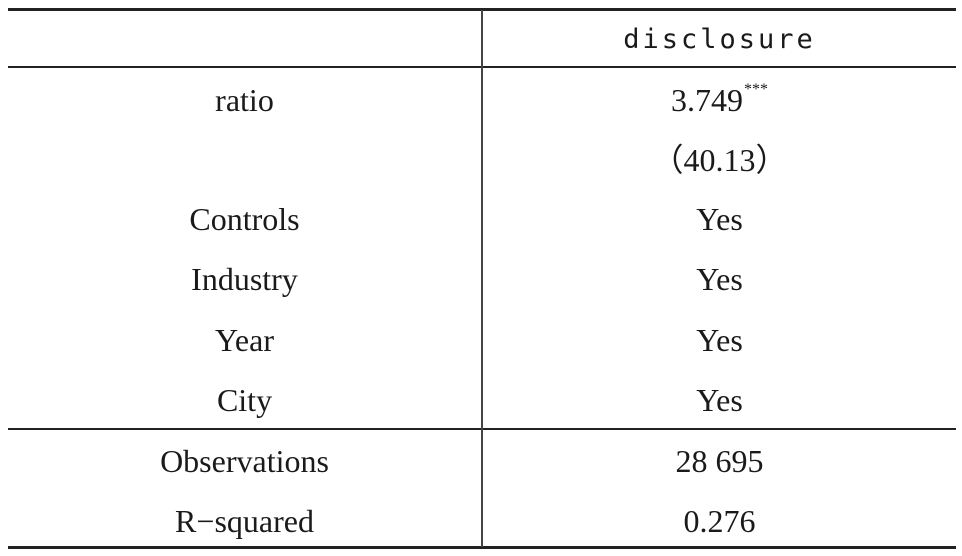  What do you see at coordinates (244, 40) in the screenshot?
I see `header-cell-empty` at bounding box center [244, 40].